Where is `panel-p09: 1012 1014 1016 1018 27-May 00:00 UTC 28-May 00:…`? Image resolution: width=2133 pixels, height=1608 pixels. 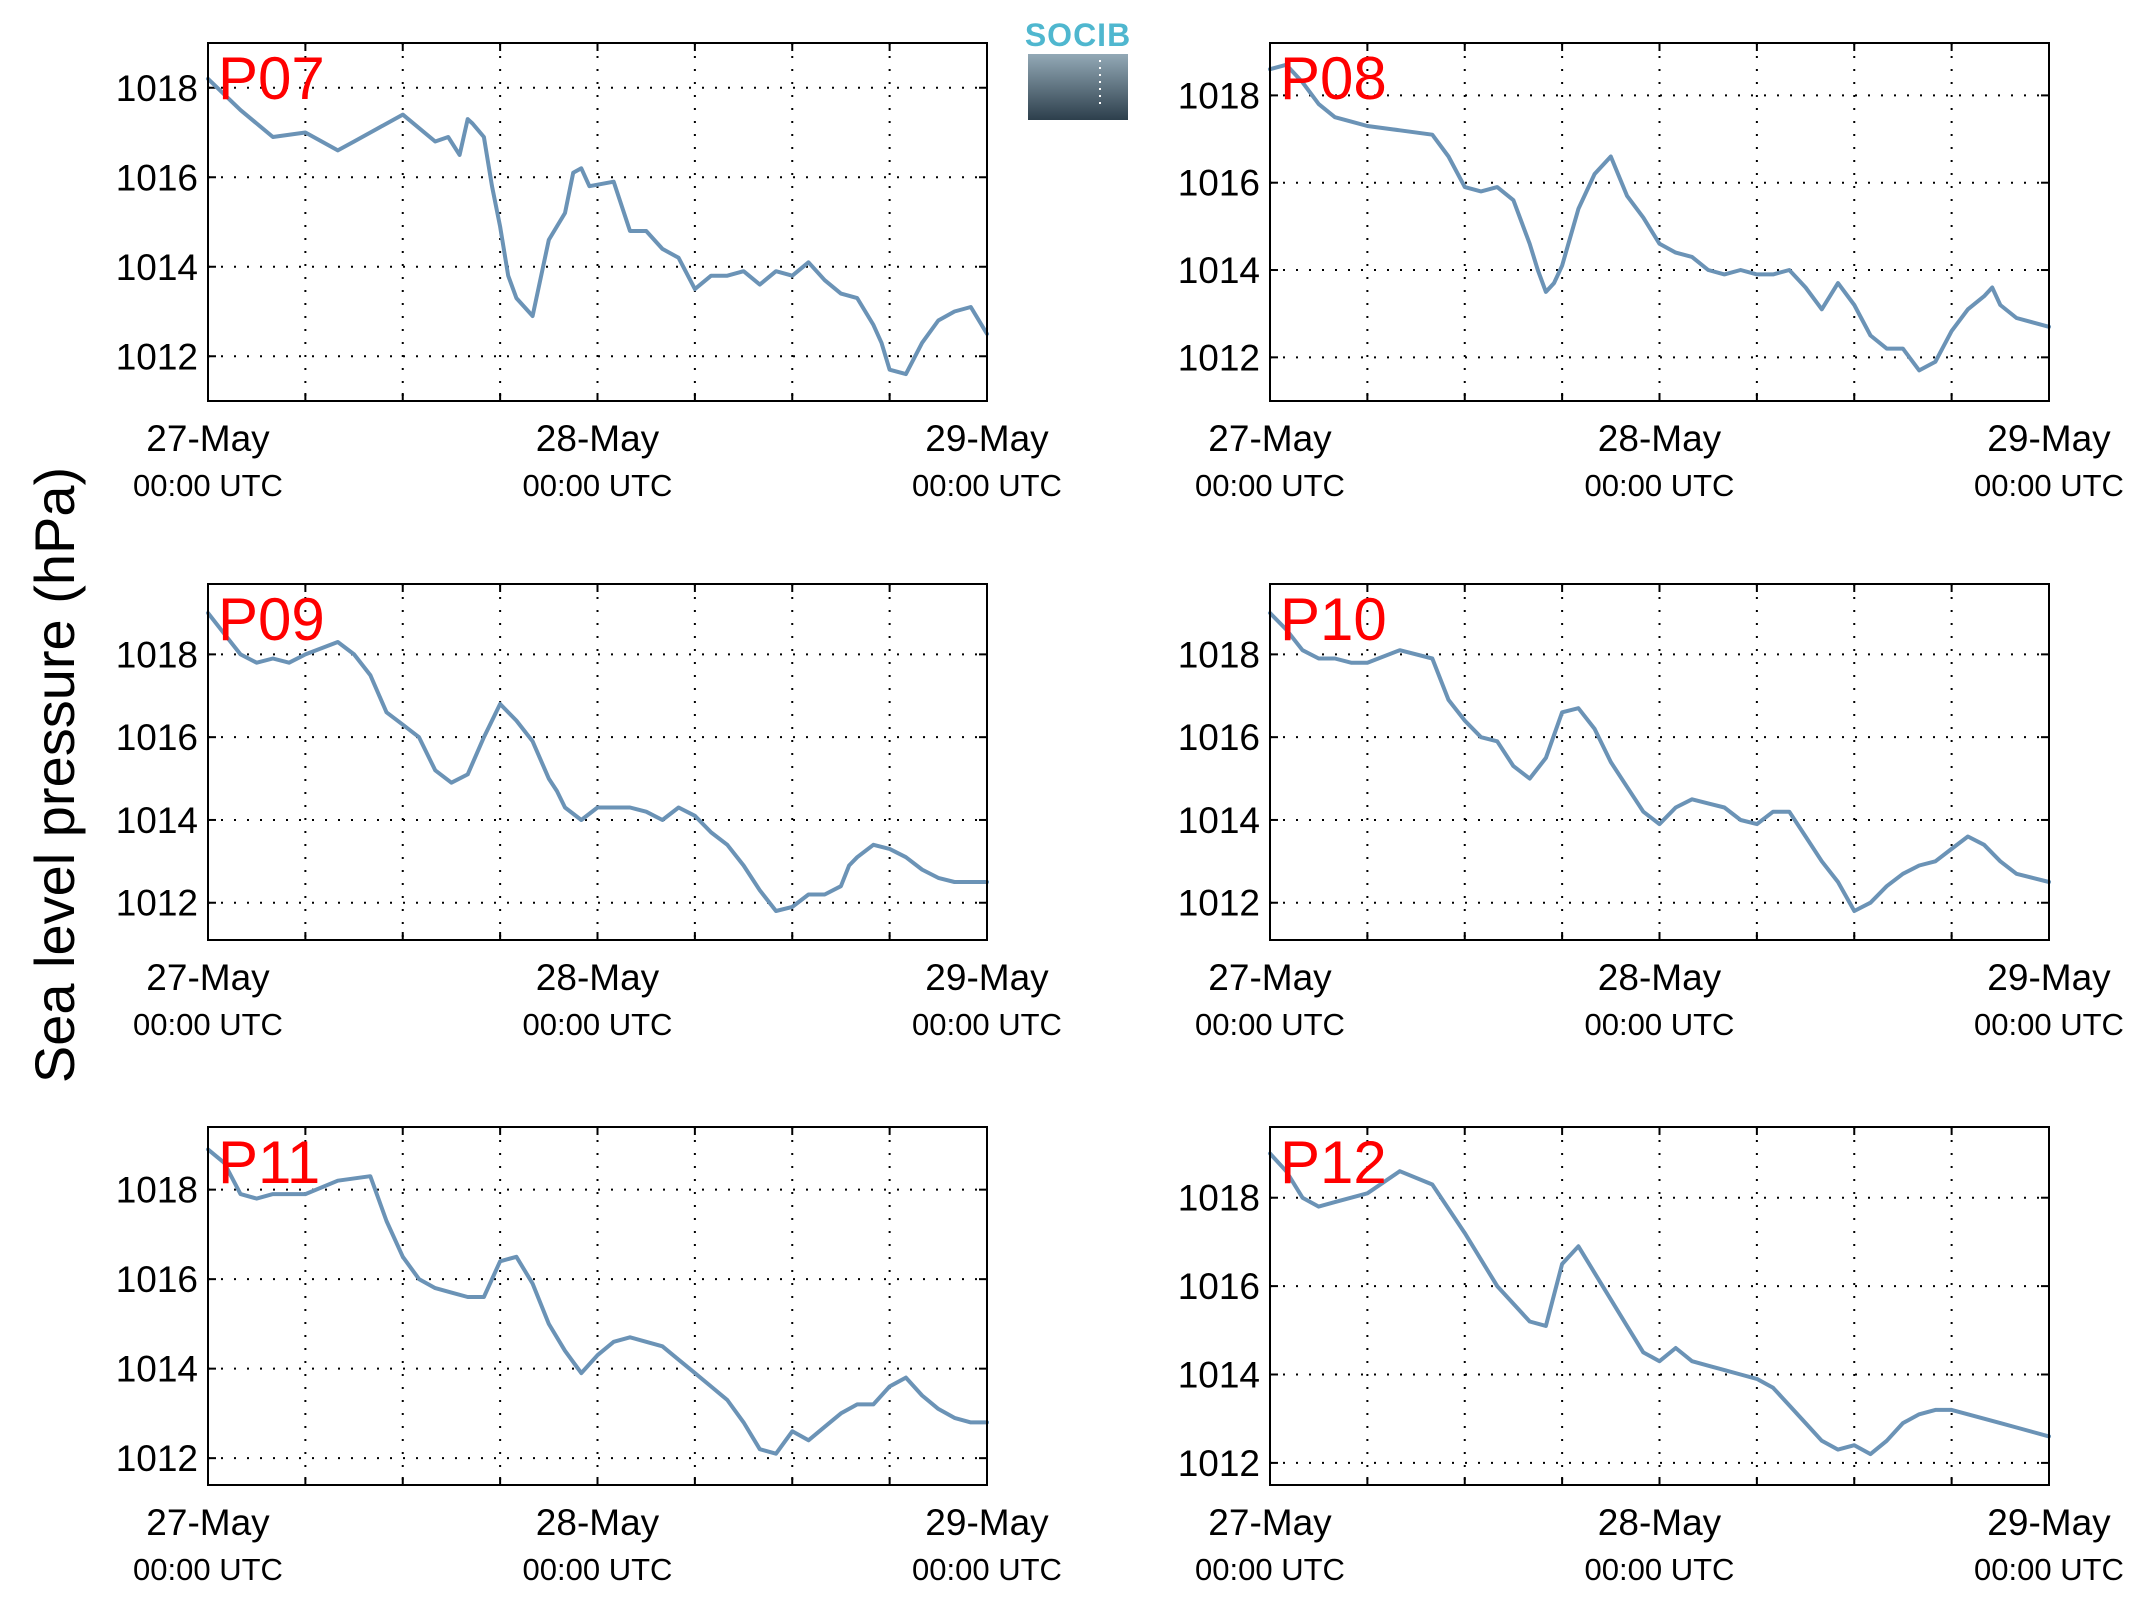
panel-p09: 1012 1014 1016 1018 27-May 00:00 UTC 28-May 00:… is located at coordinates (589, 812).